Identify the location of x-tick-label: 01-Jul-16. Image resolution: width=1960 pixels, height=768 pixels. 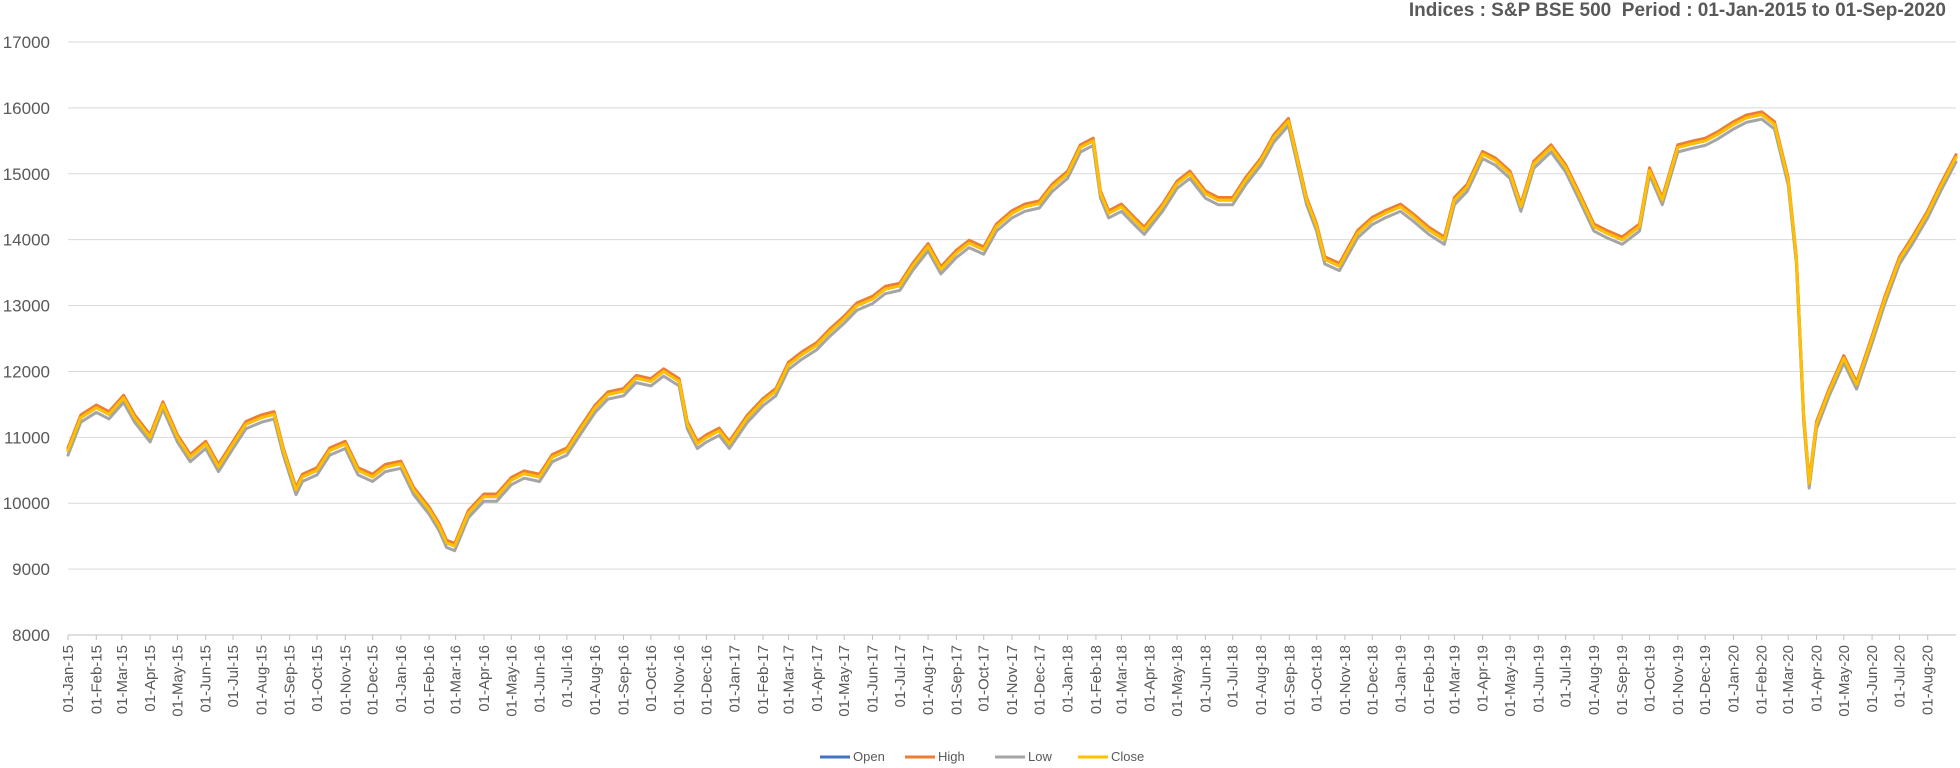
(567, 676).